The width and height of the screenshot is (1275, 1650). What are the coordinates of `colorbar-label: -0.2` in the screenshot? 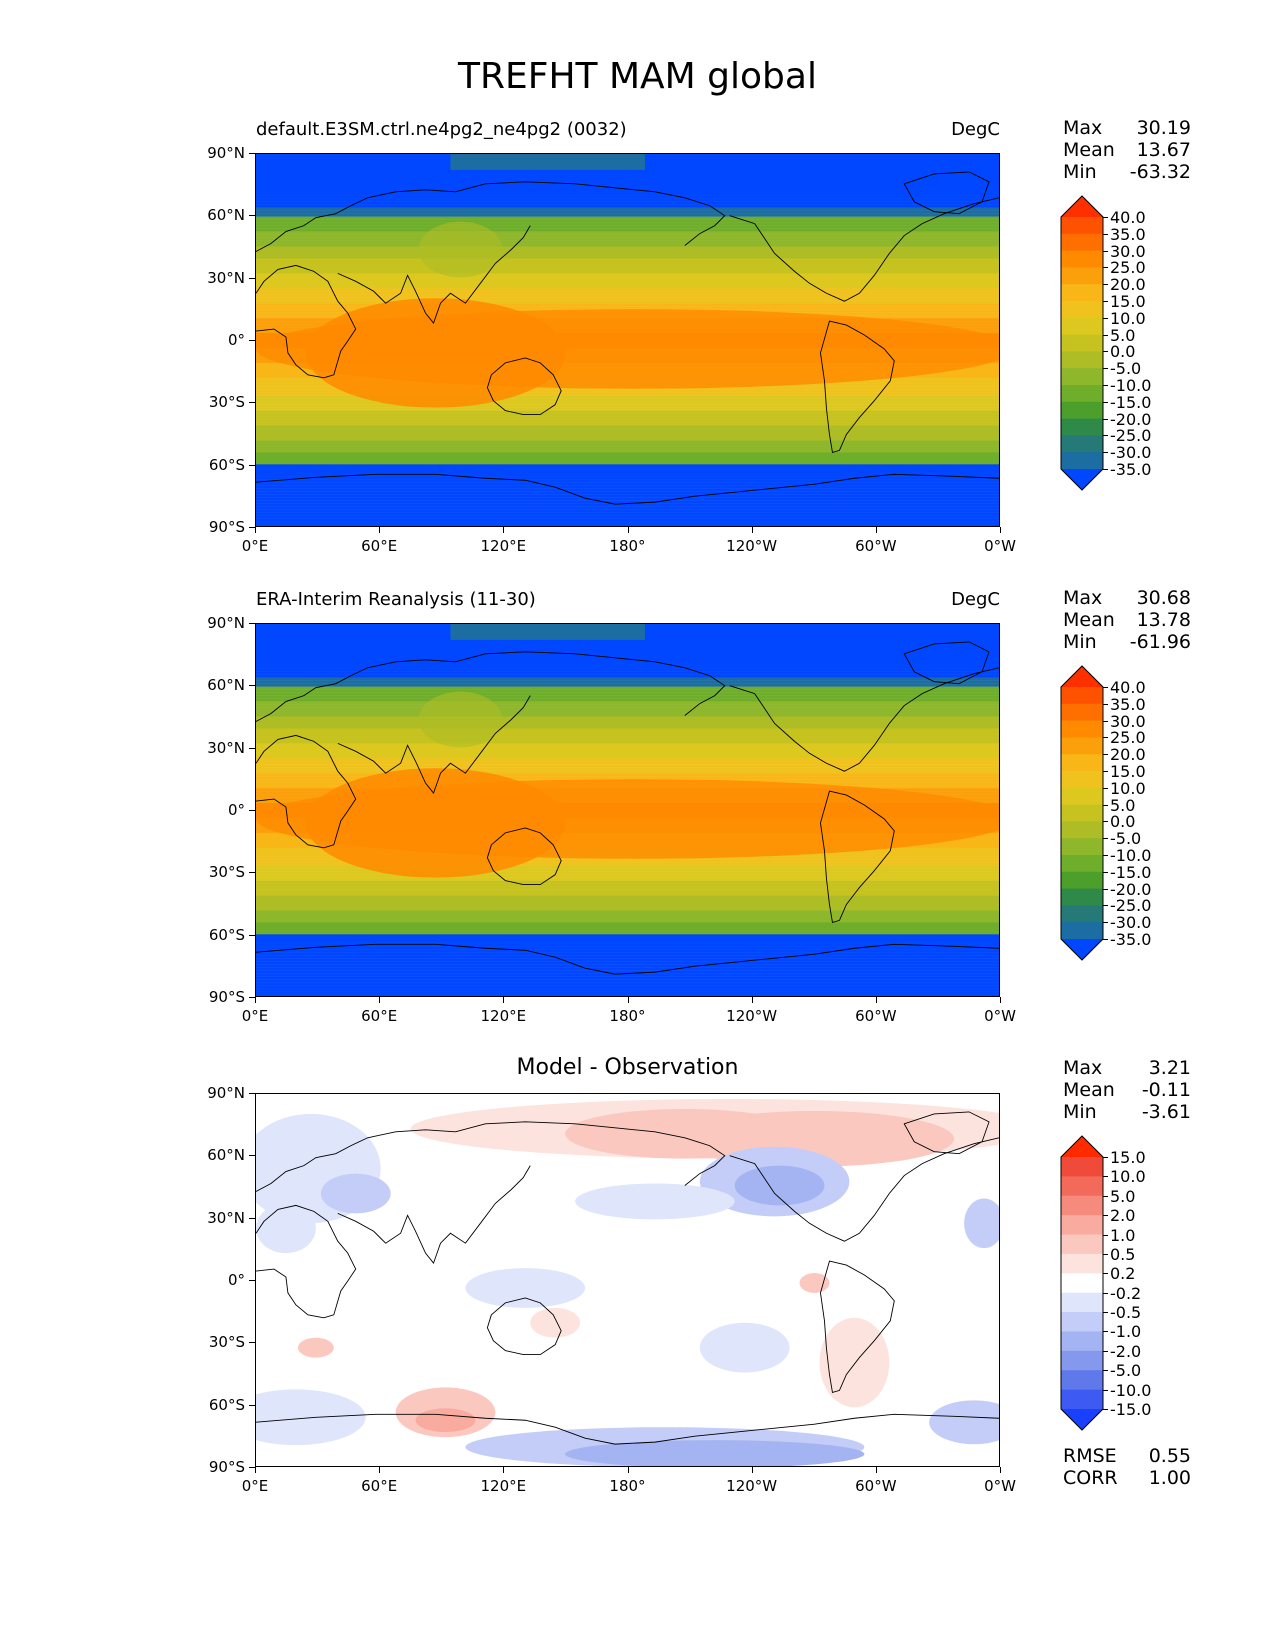 It's located at (1126, 1293).